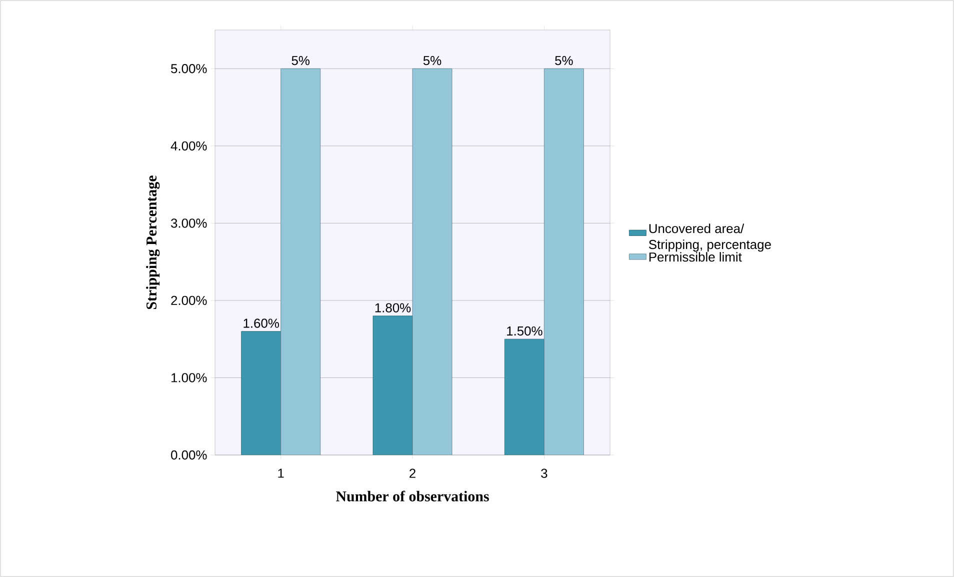 This screenshot has width=954, height=577. Describe the element at coordinates (188, 145) in the screenshot. I see `y-tick-label: 4.00%` at that location.